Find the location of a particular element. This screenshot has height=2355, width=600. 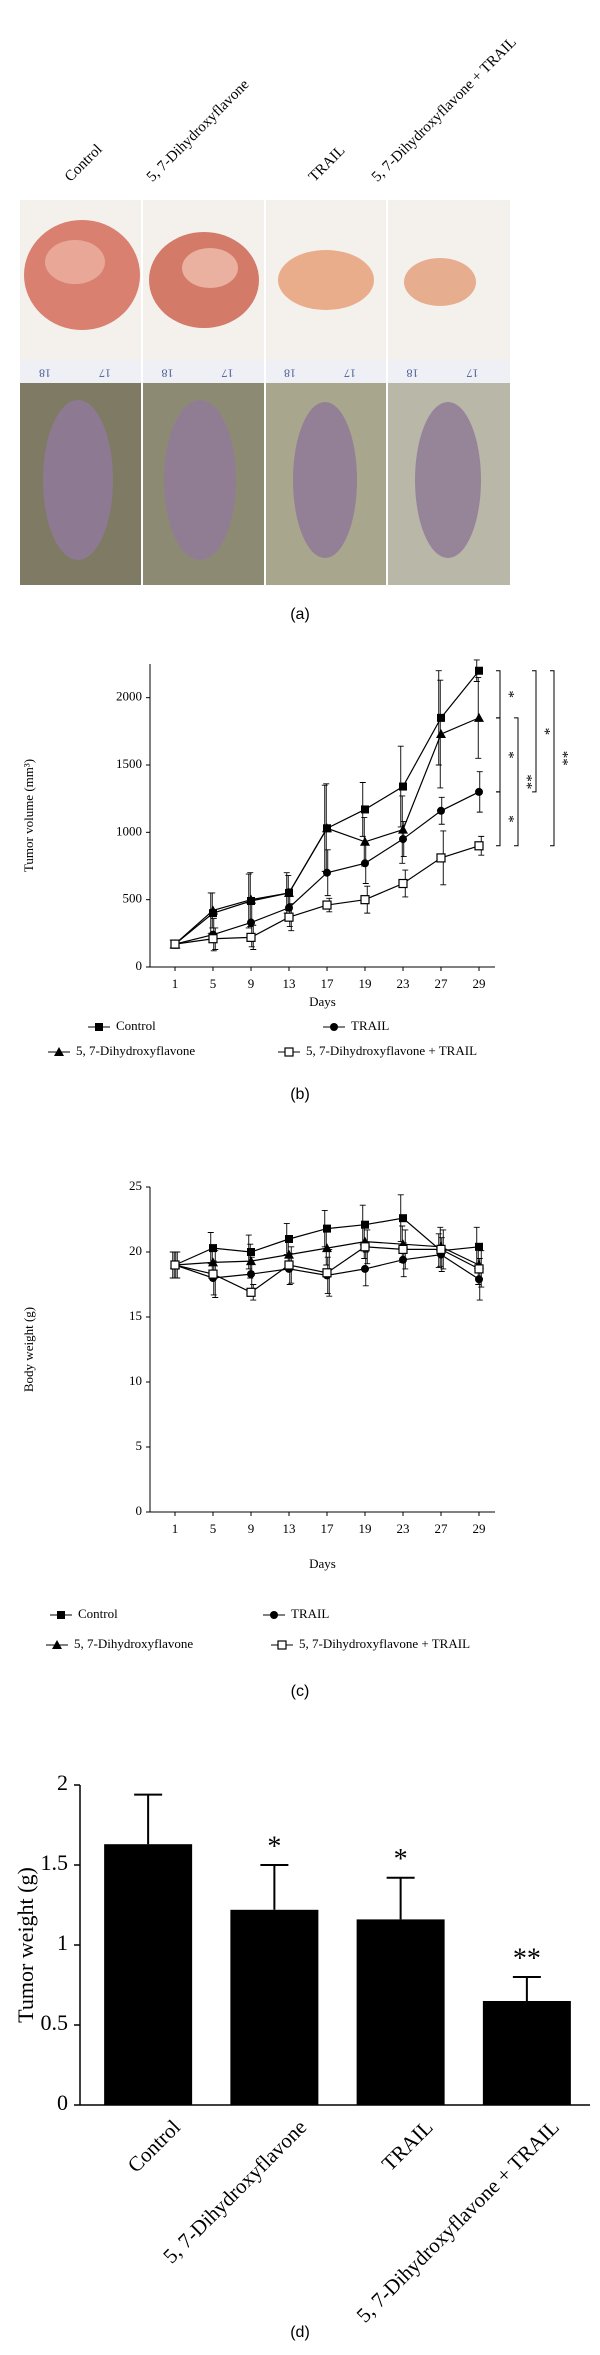

x-tick-label: 5 is located at coordinates (213, 1528).